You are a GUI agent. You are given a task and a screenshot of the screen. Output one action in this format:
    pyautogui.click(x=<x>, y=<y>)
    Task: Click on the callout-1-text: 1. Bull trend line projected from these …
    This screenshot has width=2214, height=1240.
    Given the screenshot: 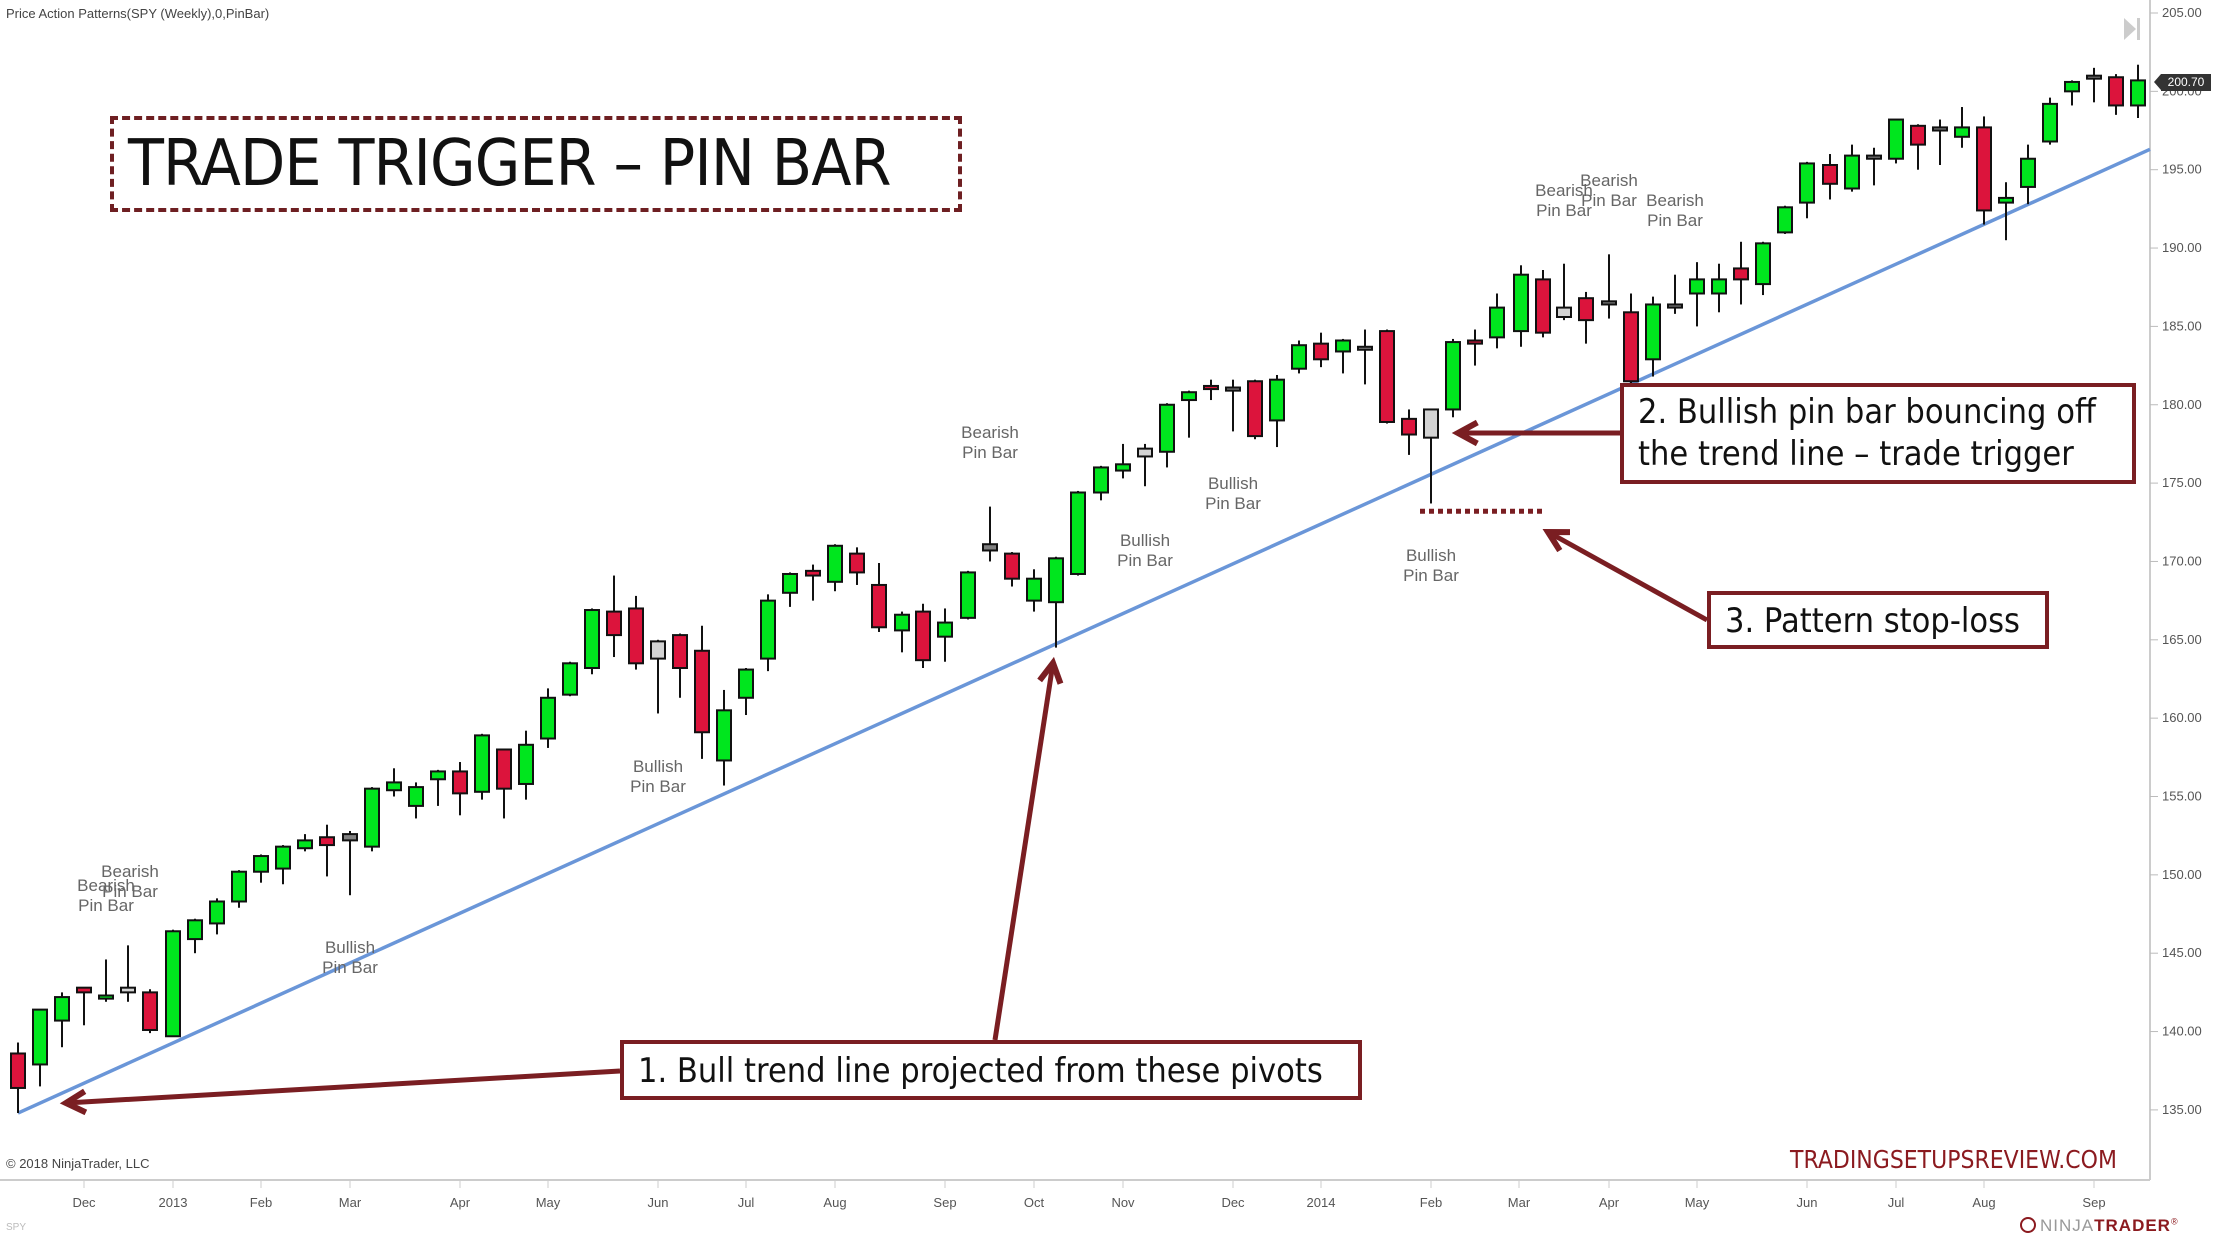 What is the action you would take?
    pyautogui.click(x=980, y=1071)
    